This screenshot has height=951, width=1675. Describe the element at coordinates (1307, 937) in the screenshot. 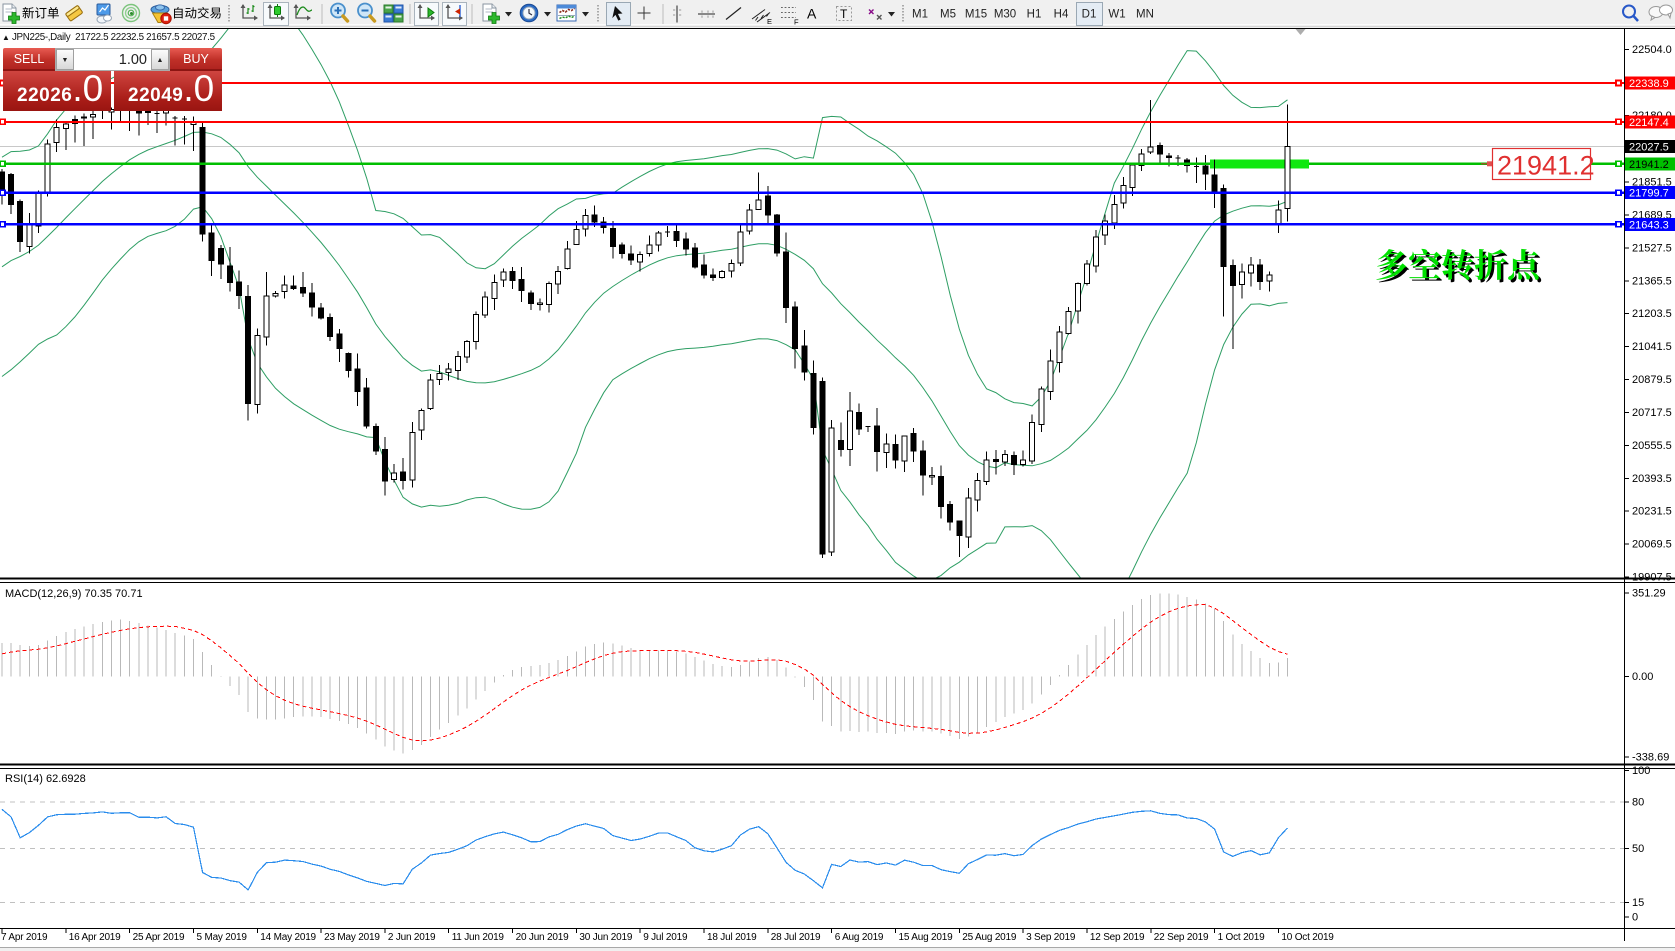

I see `svg-text: 10 Oct 2019` at that location.